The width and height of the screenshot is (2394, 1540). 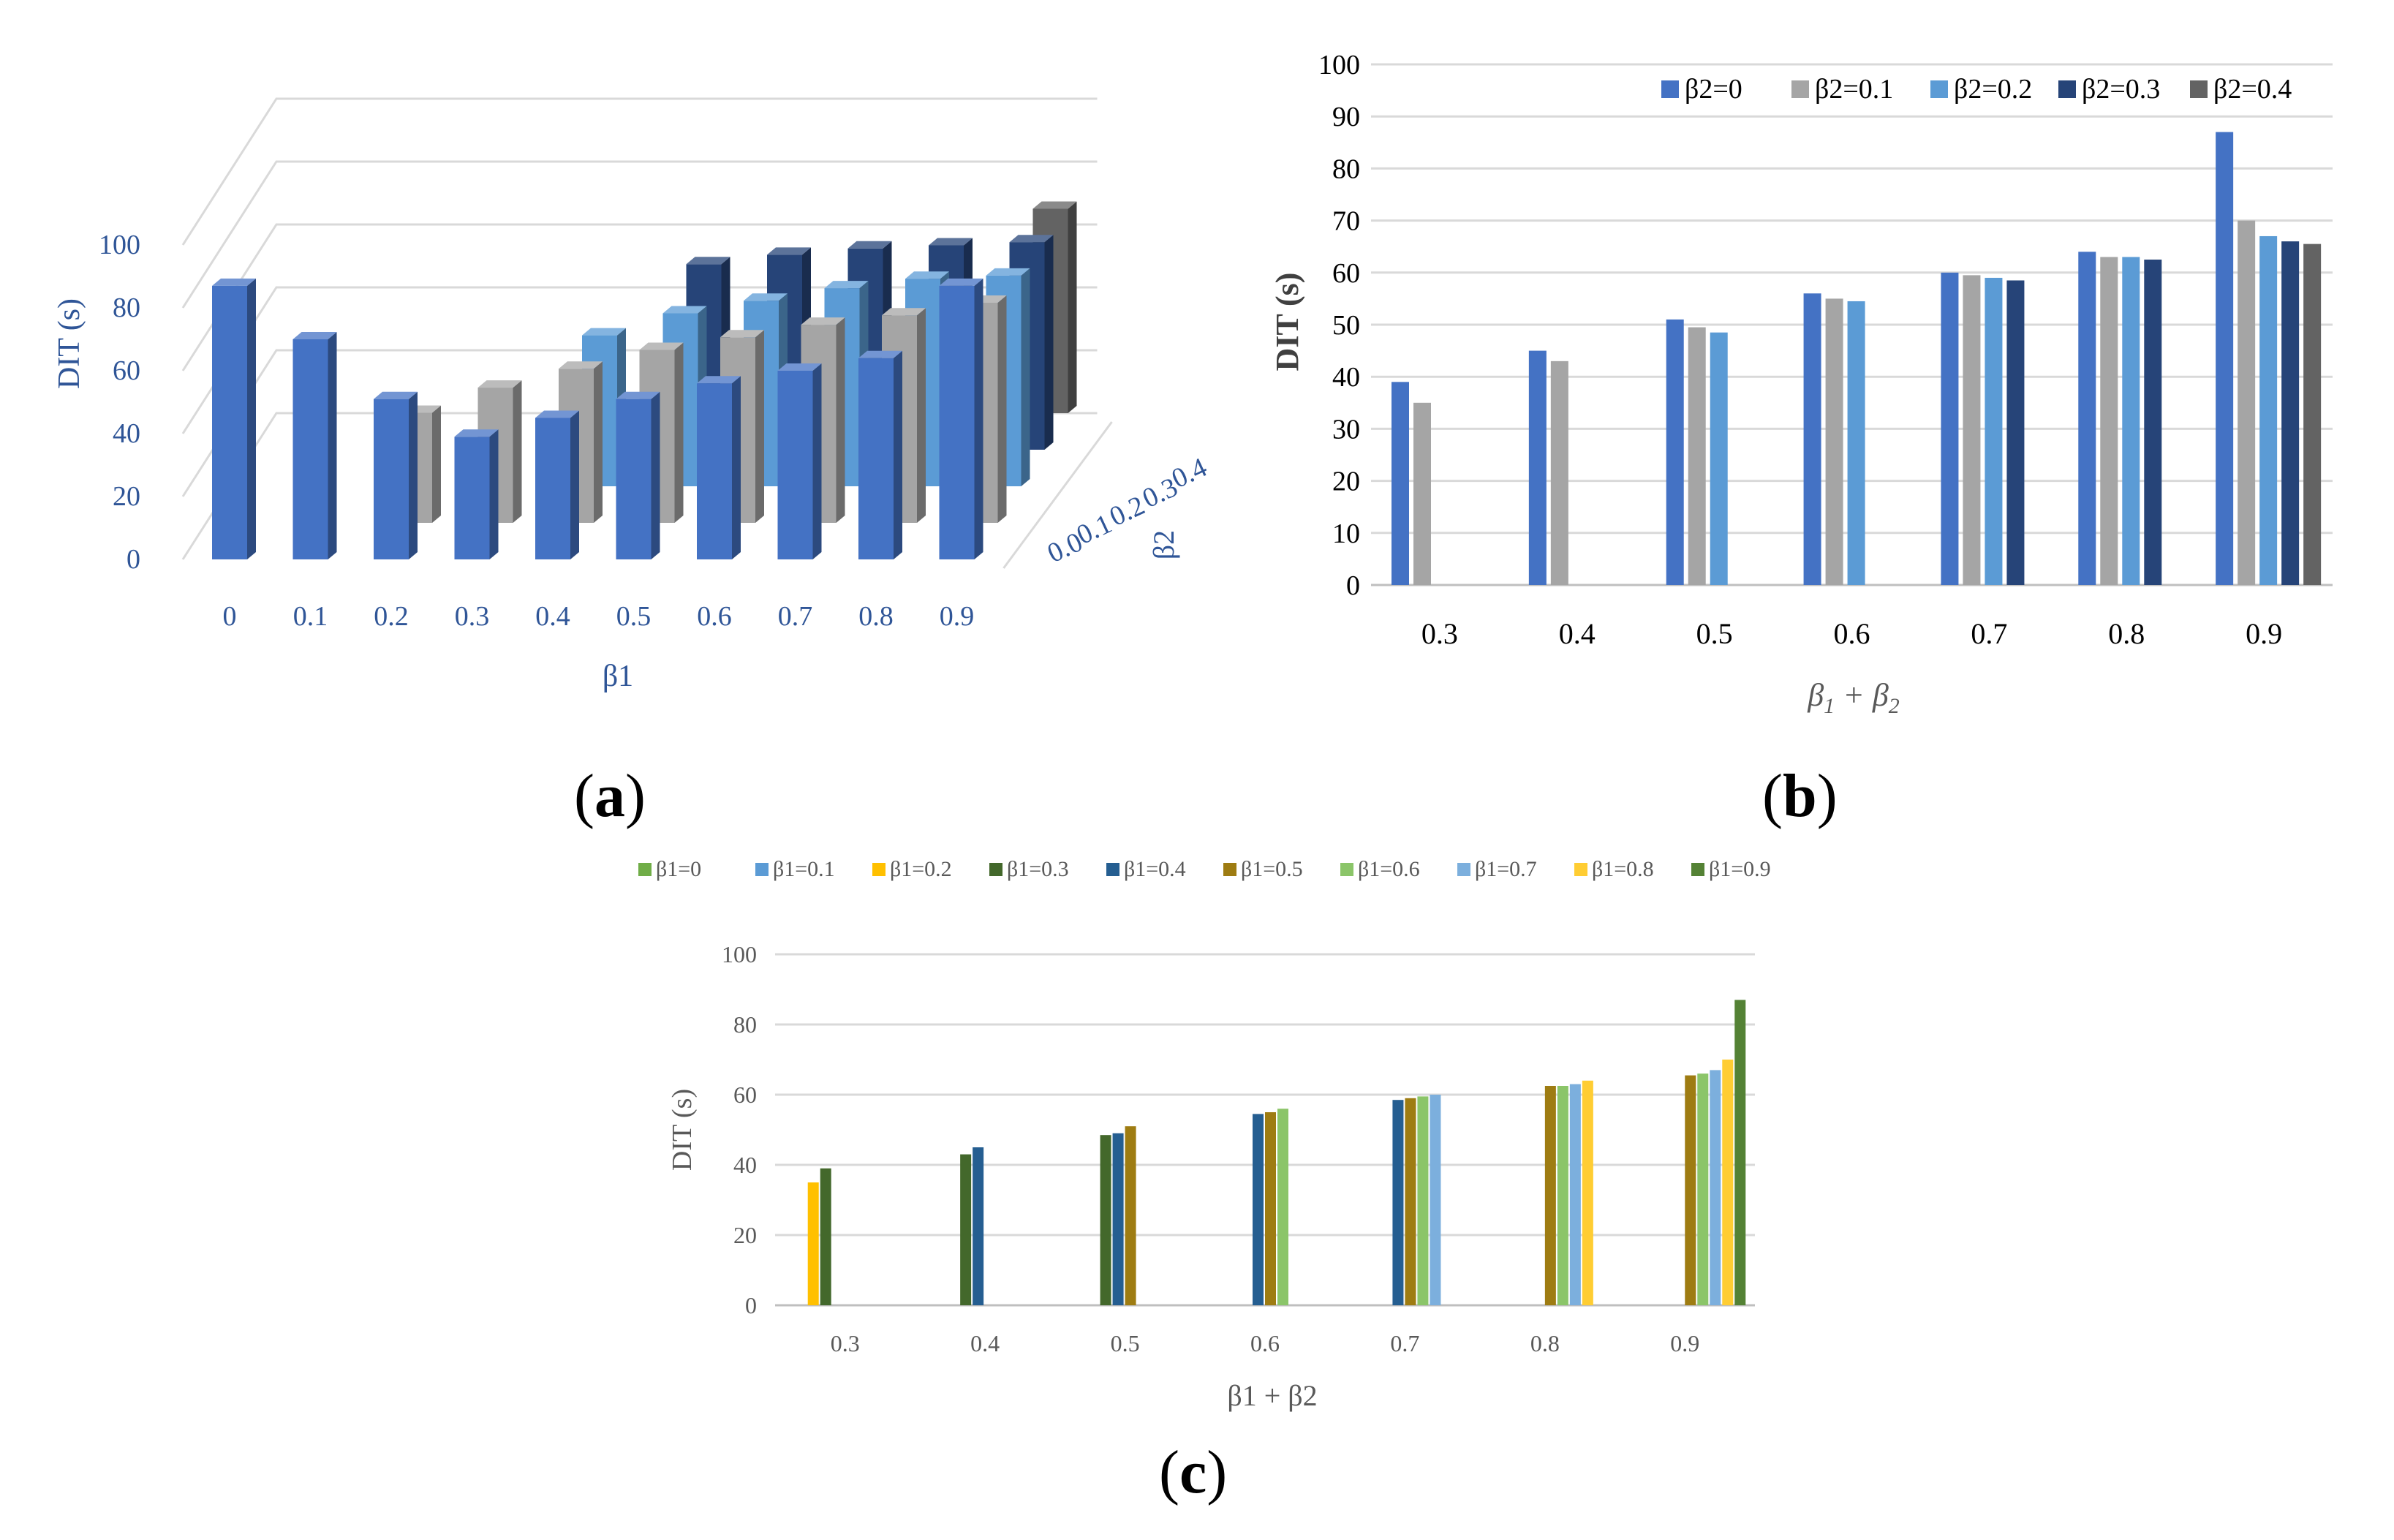 I want to click on legend-label-b-2: β2=0.2, so click(x=1993, y=89).